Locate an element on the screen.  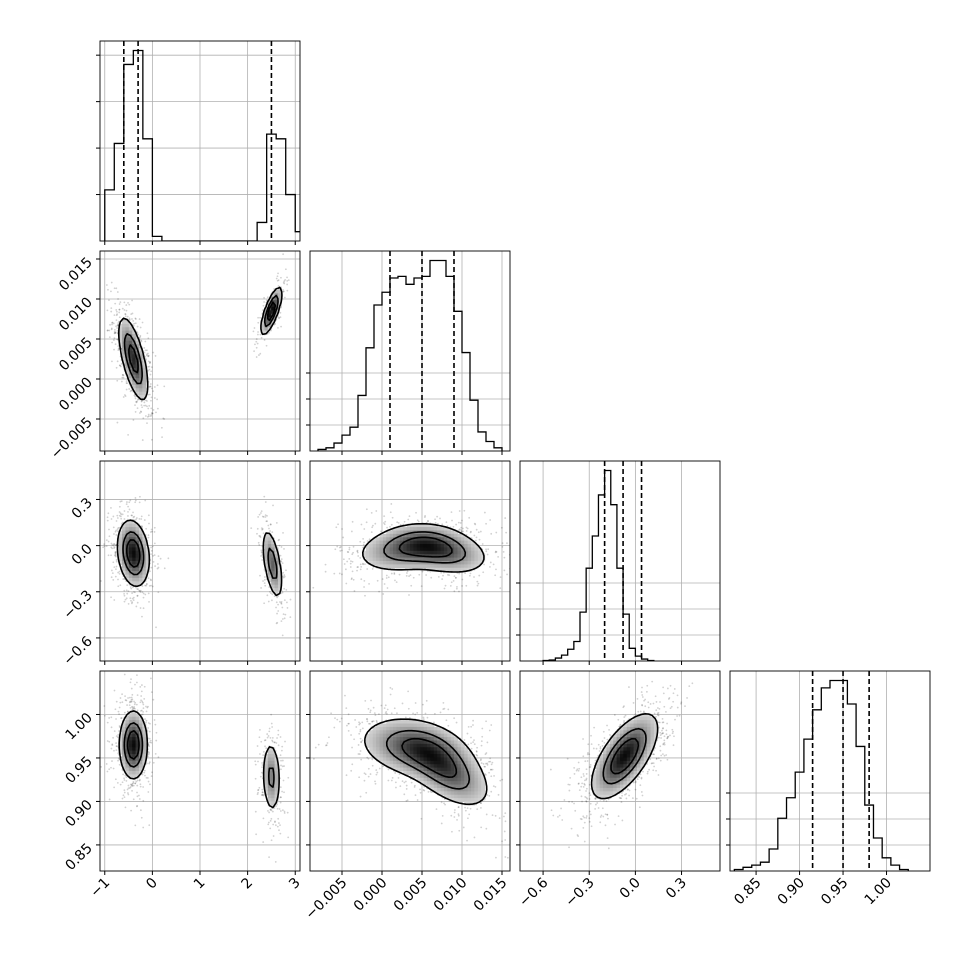
y-tick-label: 0.000 is located at coordinates (76, 395).